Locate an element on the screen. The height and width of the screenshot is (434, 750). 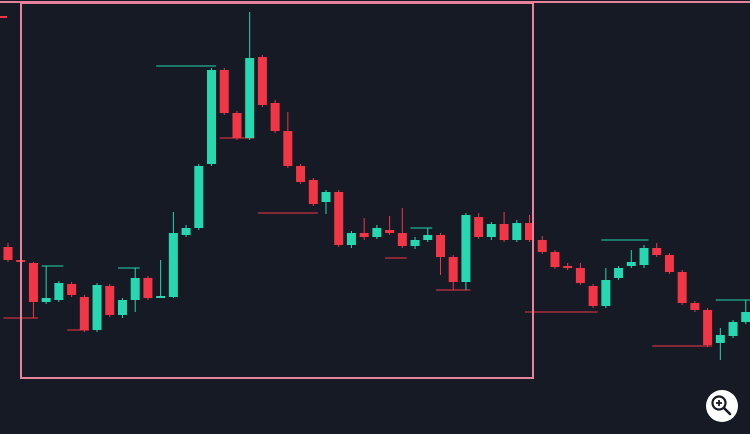
zoom-handle is located at coordinates (727, 411).